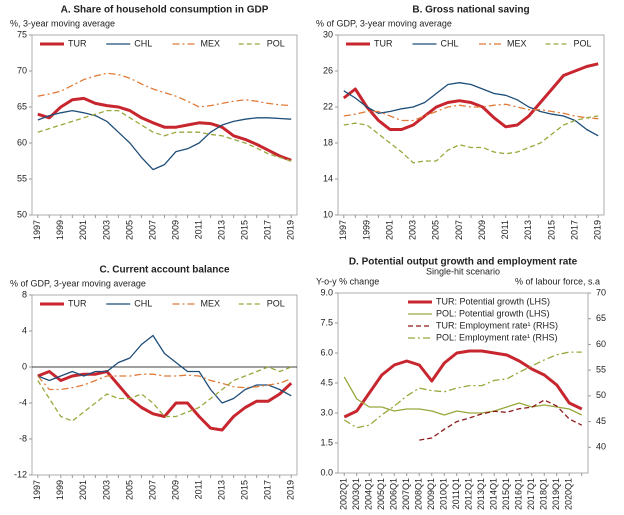  What do you see at coordinates (328, 34) in the screenshot?
I see `y-tick-label: 30` at bounding box center [328, 34].